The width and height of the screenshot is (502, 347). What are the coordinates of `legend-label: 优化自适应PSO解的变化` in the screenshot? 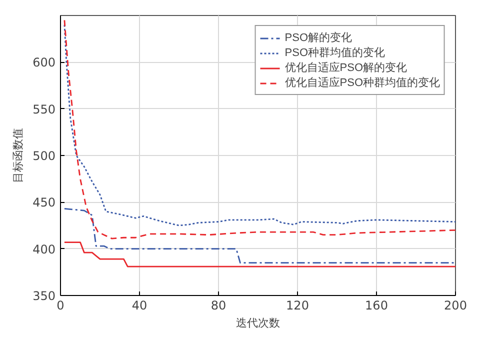 It's located at (345, 67).